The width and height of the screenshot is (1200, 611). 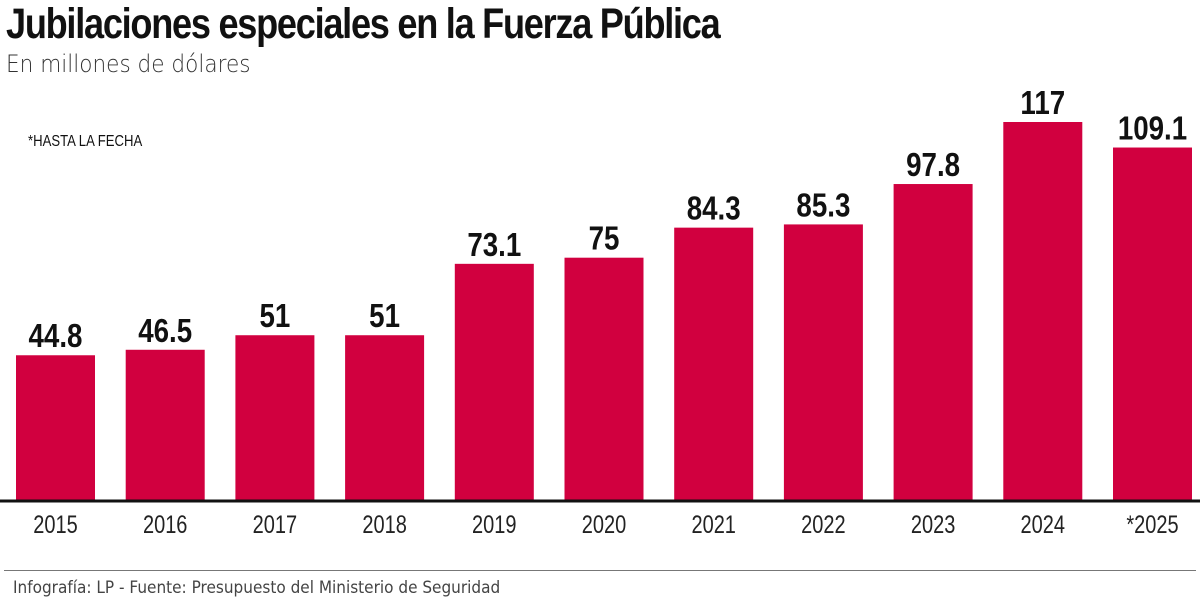 What do you see at coordinates (604, 238) in the screenshot?
I see `value-label: 75` at bounding box center [604, 238].